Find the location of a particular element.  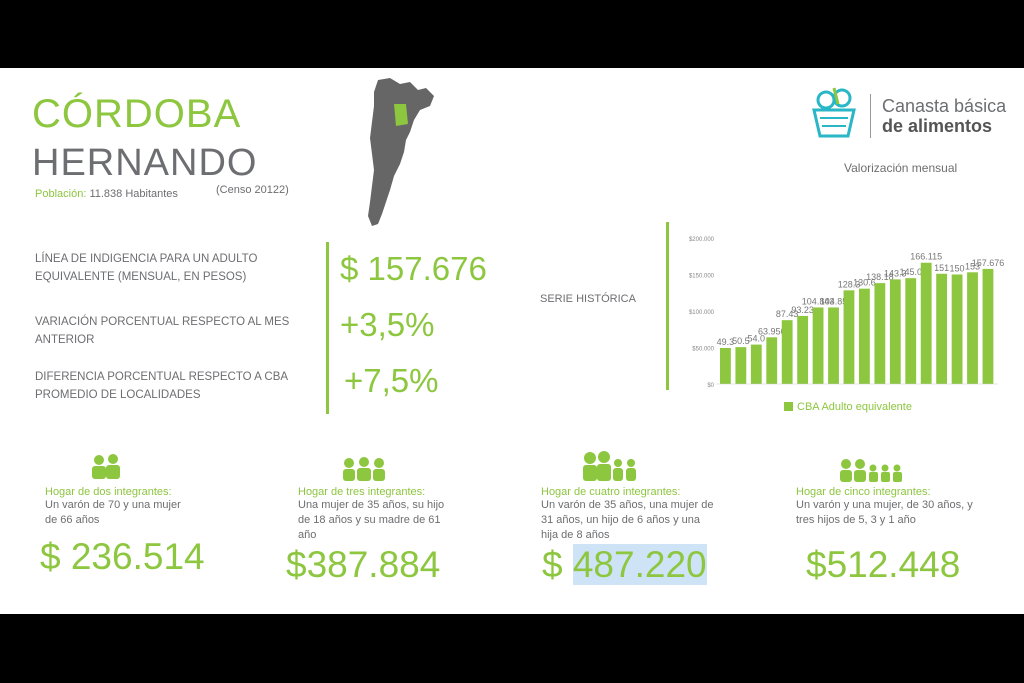

y-tick-label: $50.000 is located at coordinates (703, 350).